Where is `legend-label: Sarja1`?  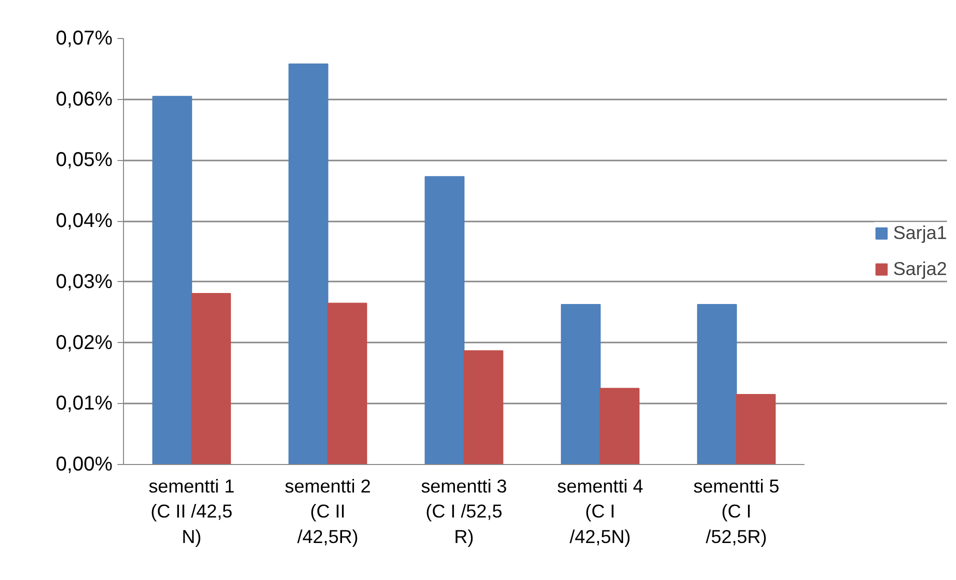 legend-label: Sarja1 is located at coordinates (920, 233).